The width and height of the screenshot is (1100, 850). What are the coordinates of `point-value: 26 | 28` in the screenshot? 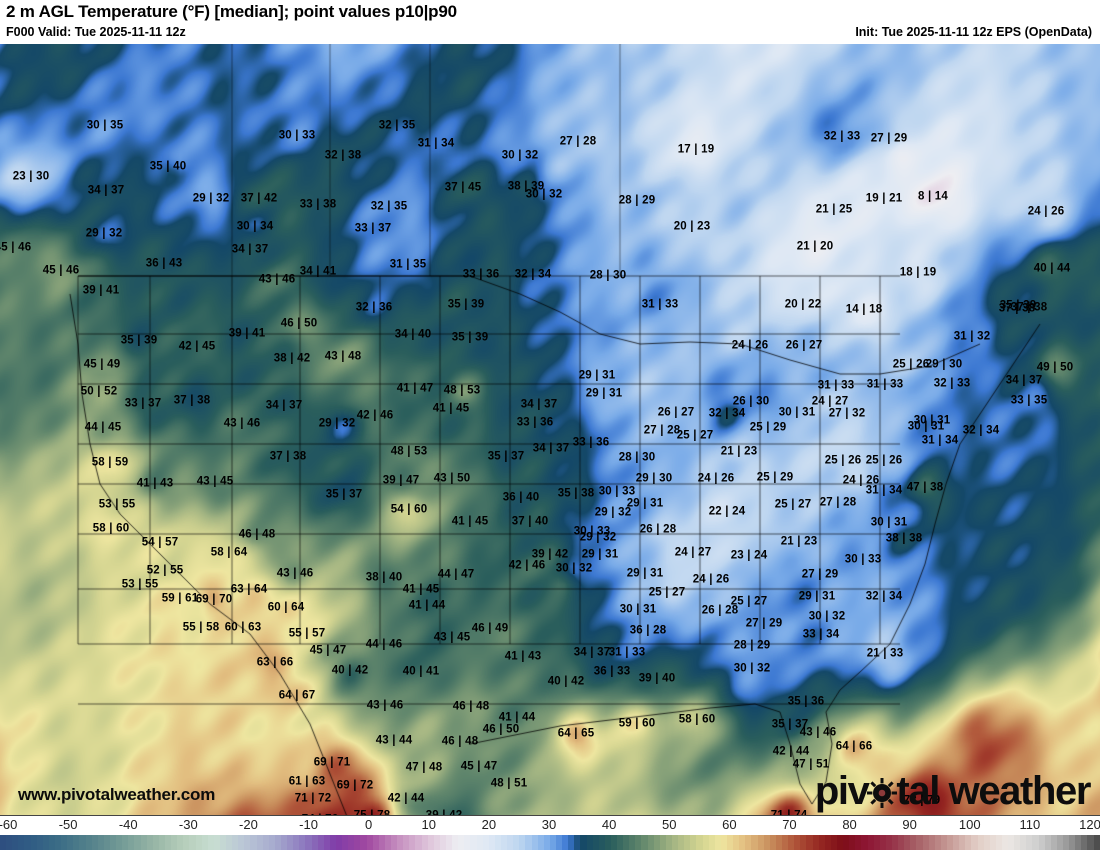 It's located at (720, 610).